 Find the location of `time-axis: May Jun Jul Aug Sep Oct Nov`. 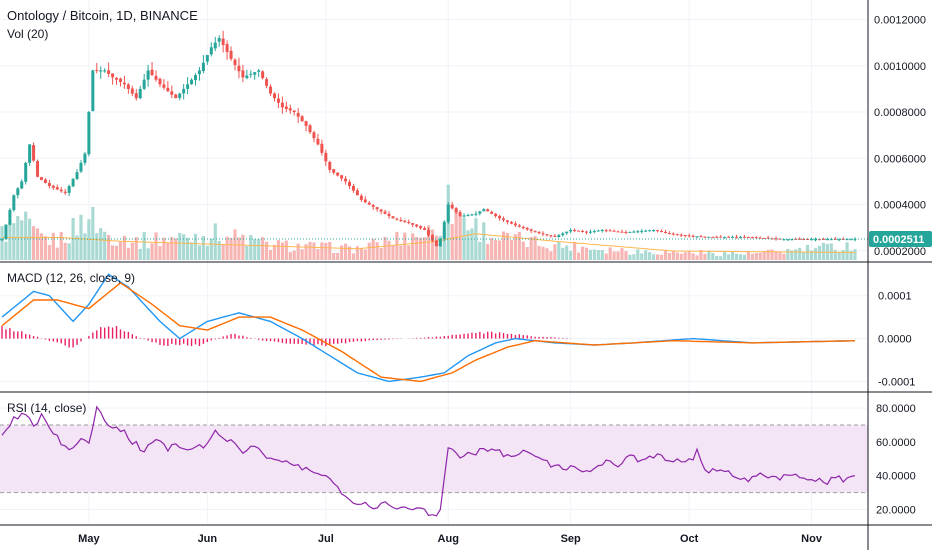

time-axis: May Jun Jul Aug Sep Oct Nov is located at coordinates (450, 539).